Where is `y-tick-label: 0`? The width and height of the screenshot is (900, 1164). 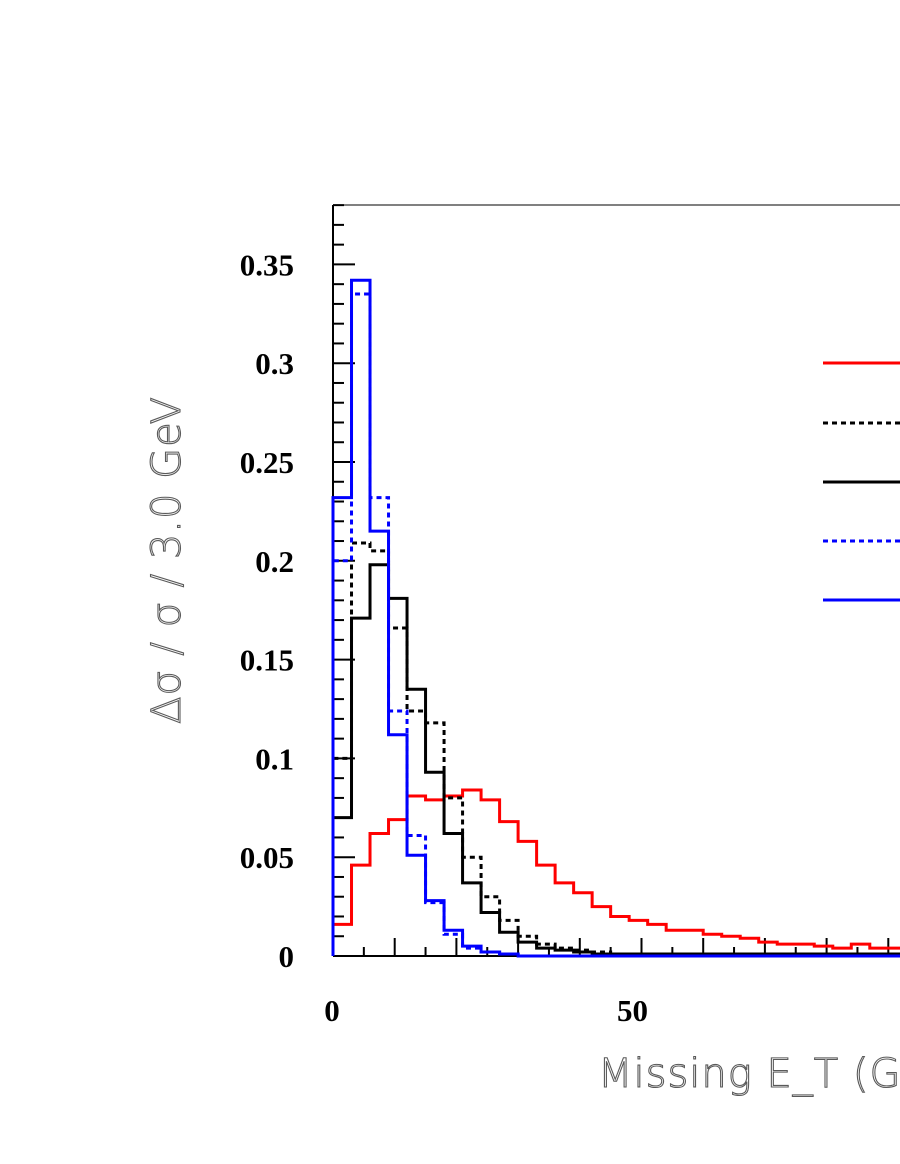
y-tick-label: 0 is located at coordinates (287, 956).